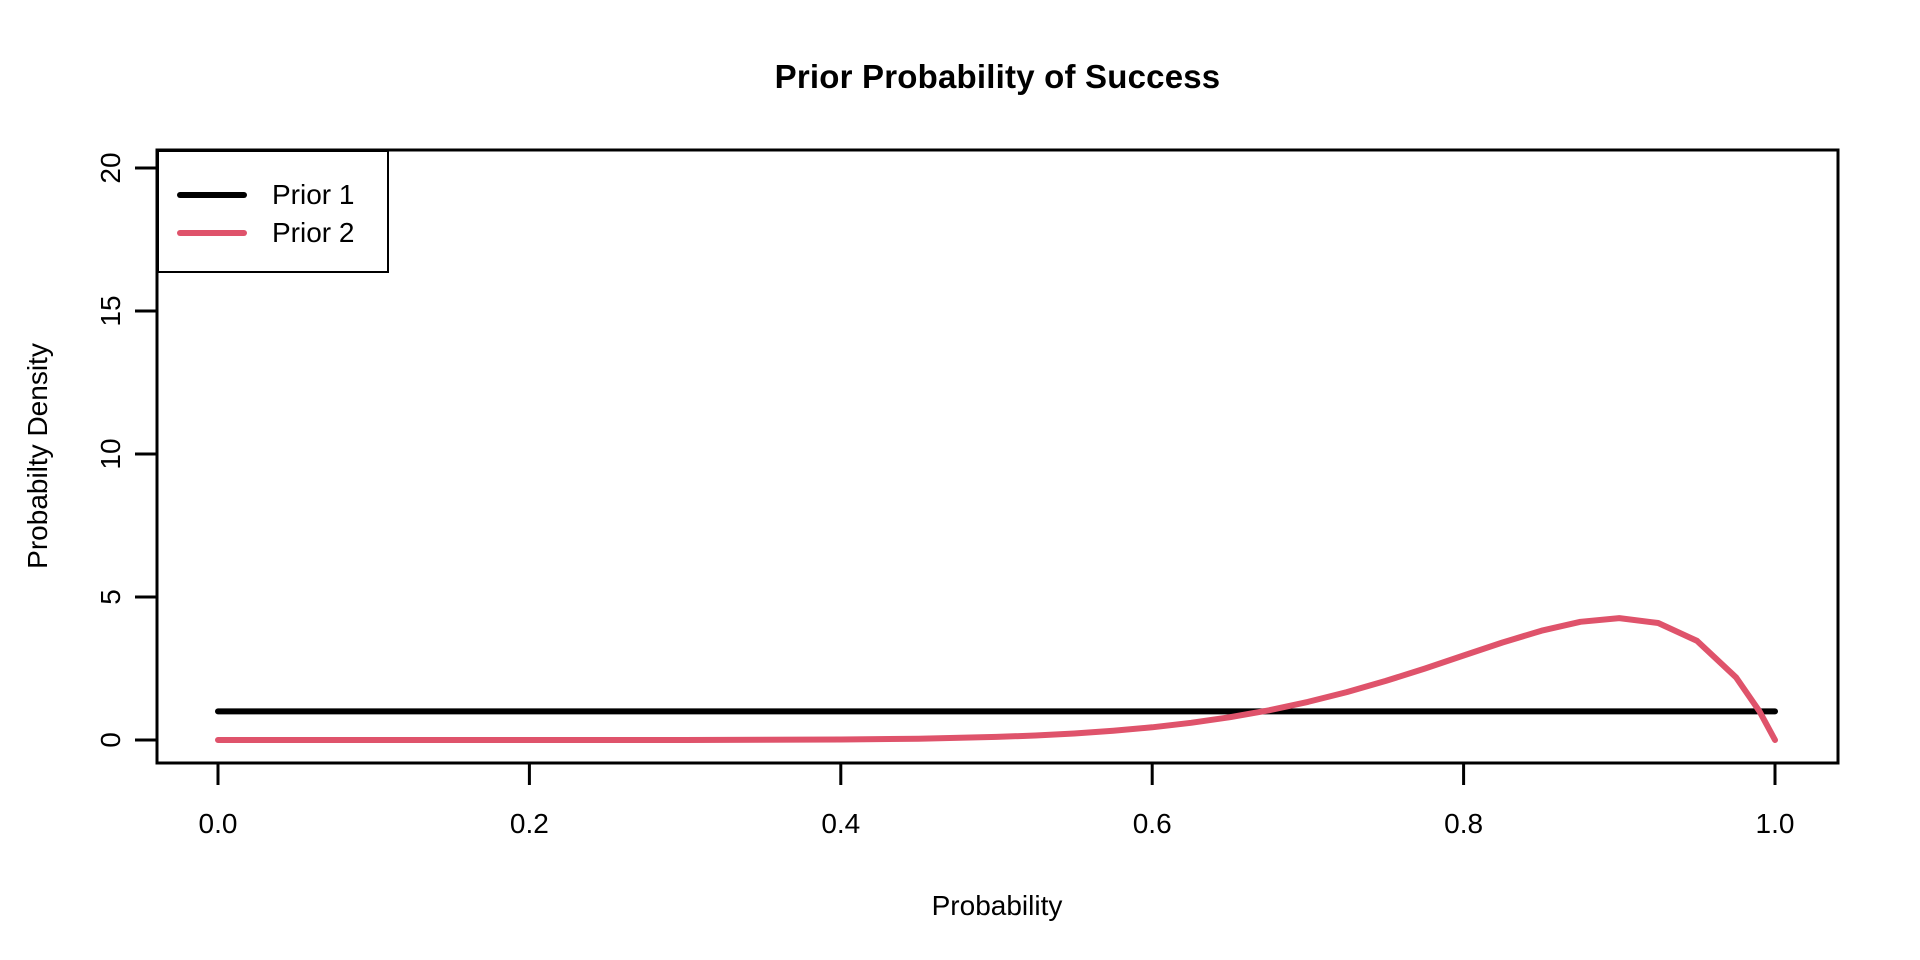 Image resolution: width=1920 pixels, height=960 pixels. Describe the element at coordinates (218, 823) in the screenshot. I see `x-tick-label: 0.0` at that location.